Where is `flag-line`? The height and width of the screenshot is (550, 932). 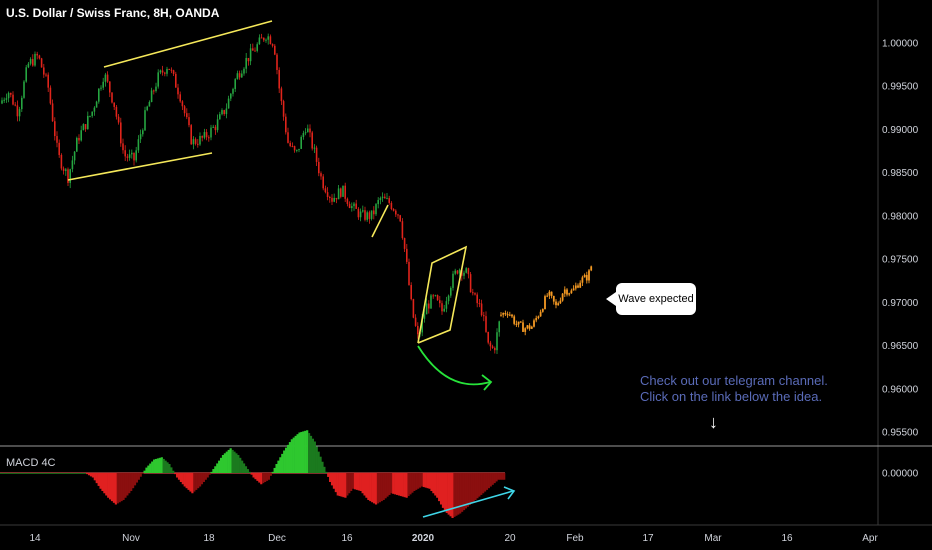
flag-line is located at coordinates (380, 221).